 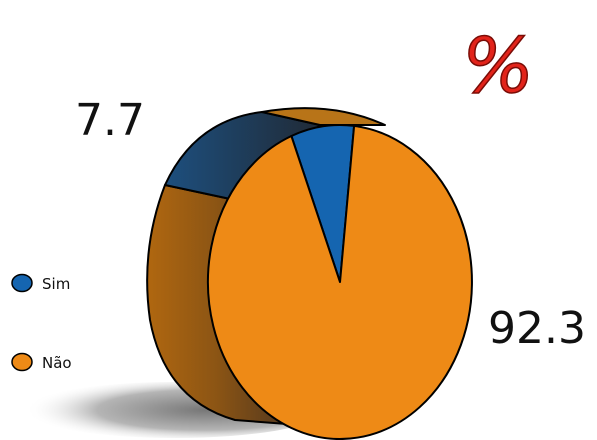 I want to click on legend-label-nao: Não, so click(x=57, y=363).